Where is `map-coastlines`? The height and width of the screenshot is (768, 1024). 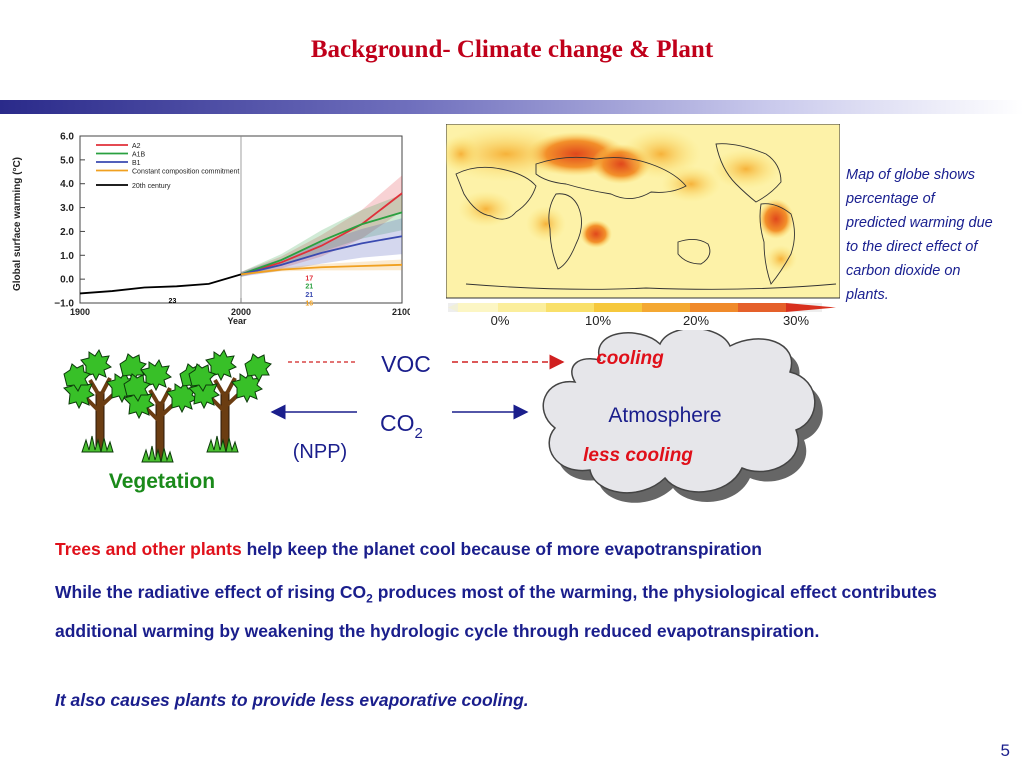 map-coastlines is located at coordinates (646, 216).